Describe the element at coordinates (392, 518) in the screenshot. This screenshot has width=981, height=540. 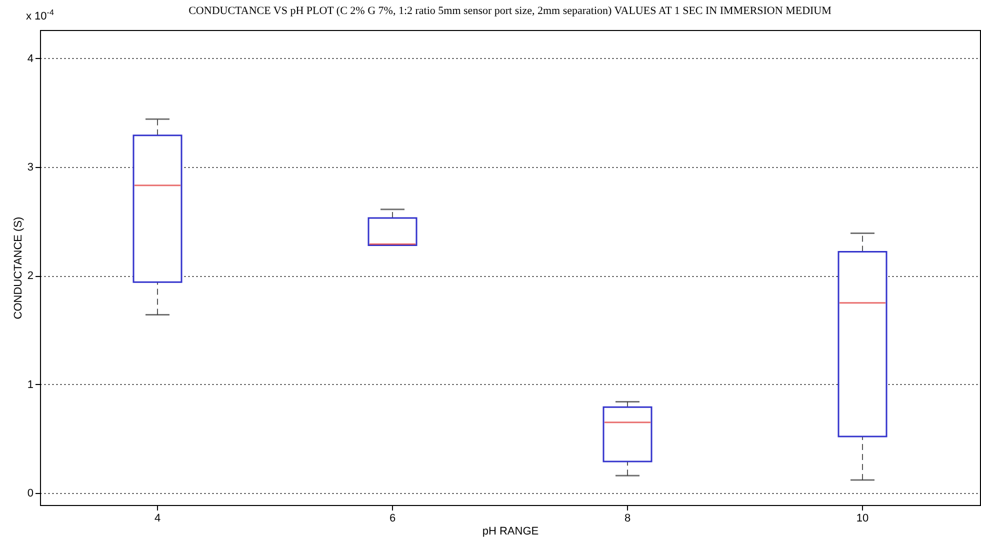
I see `x-tick-label: 6` at that location.